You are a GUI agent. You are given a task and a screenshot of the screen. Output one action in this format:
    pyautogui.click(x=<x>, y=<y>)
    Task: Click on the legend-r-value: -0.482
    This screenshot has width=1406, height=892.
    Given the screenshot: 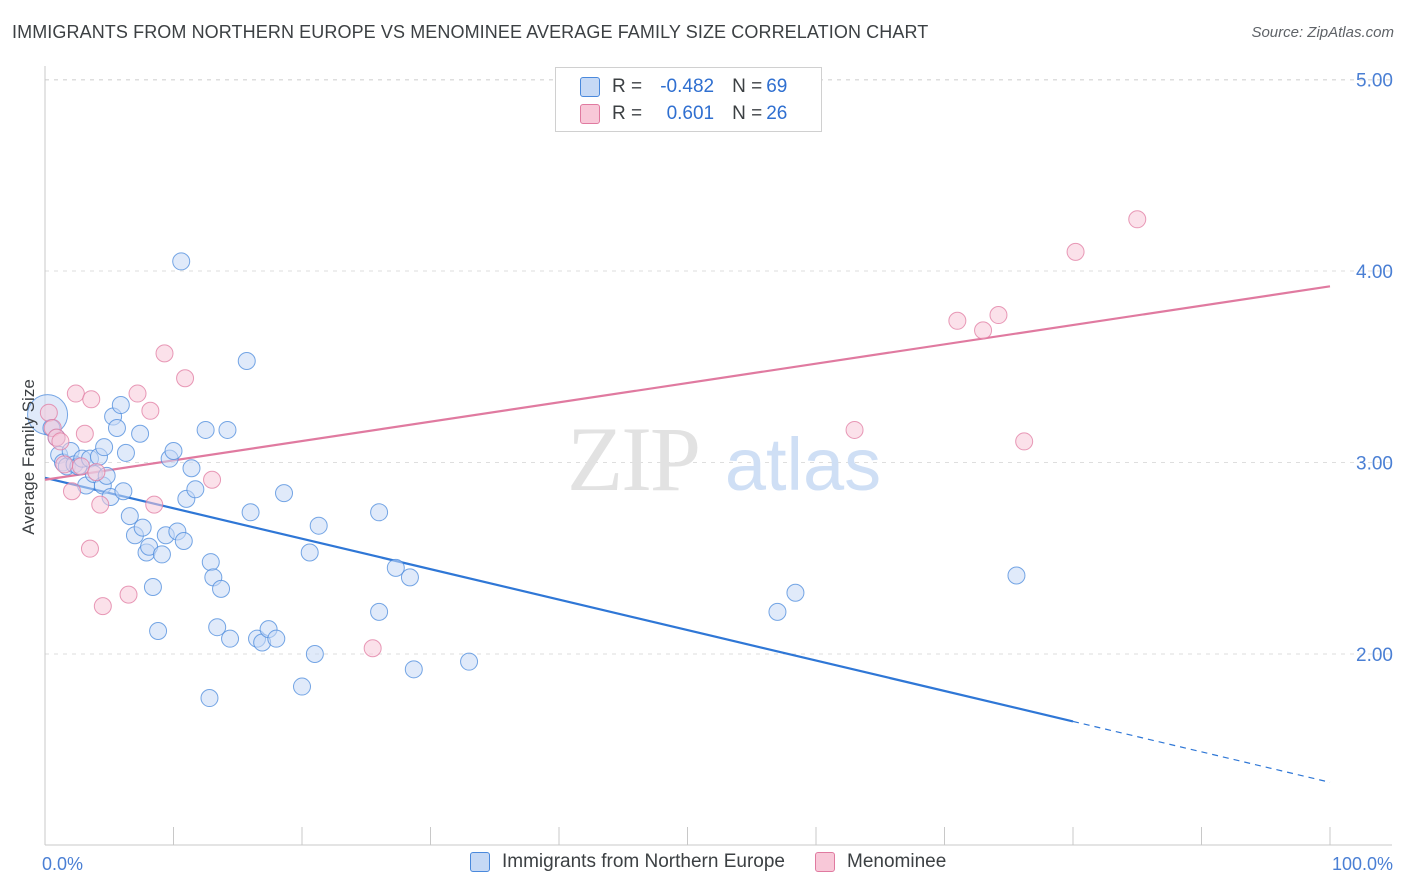 What is the action you would take?
    pyautogui.click(x=687, y=86)
    